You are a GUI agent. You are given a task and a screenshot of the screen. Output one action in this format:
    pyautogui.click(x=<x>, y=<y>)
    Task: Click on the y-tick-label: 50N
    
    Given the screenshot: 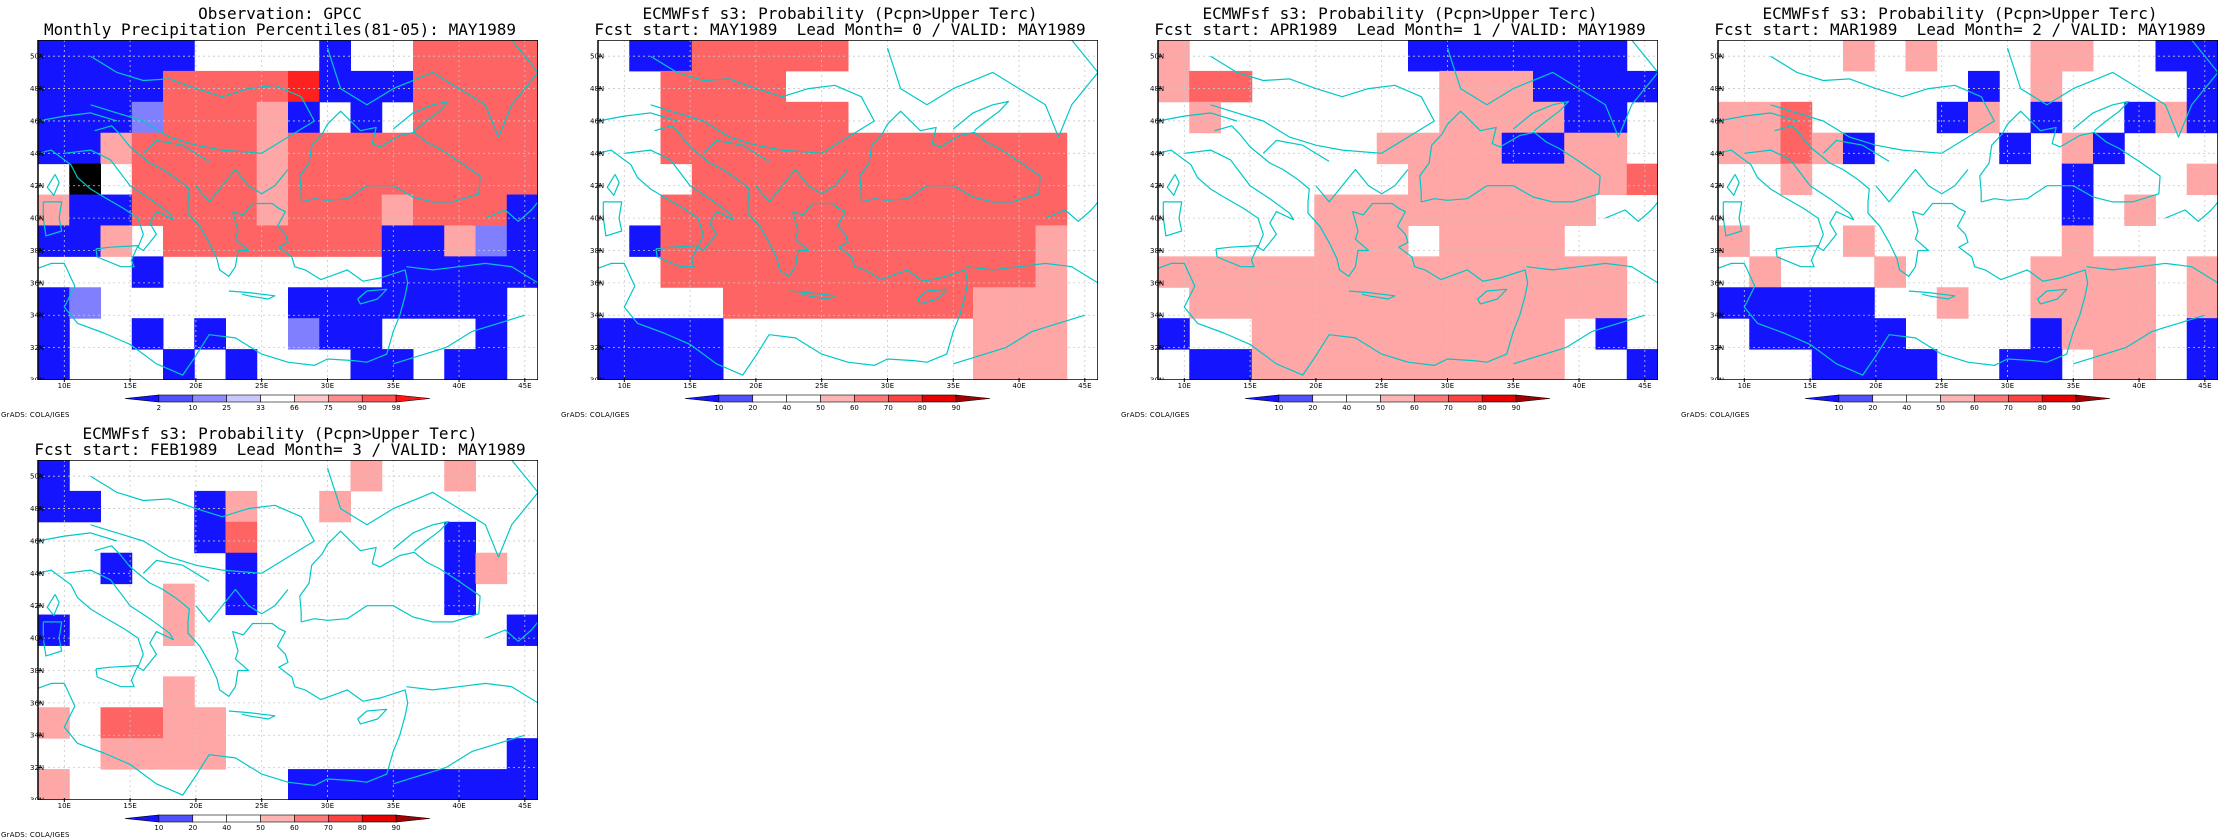 What is the action you would take?
    pyautogui.click(x=1157, y=57)
    